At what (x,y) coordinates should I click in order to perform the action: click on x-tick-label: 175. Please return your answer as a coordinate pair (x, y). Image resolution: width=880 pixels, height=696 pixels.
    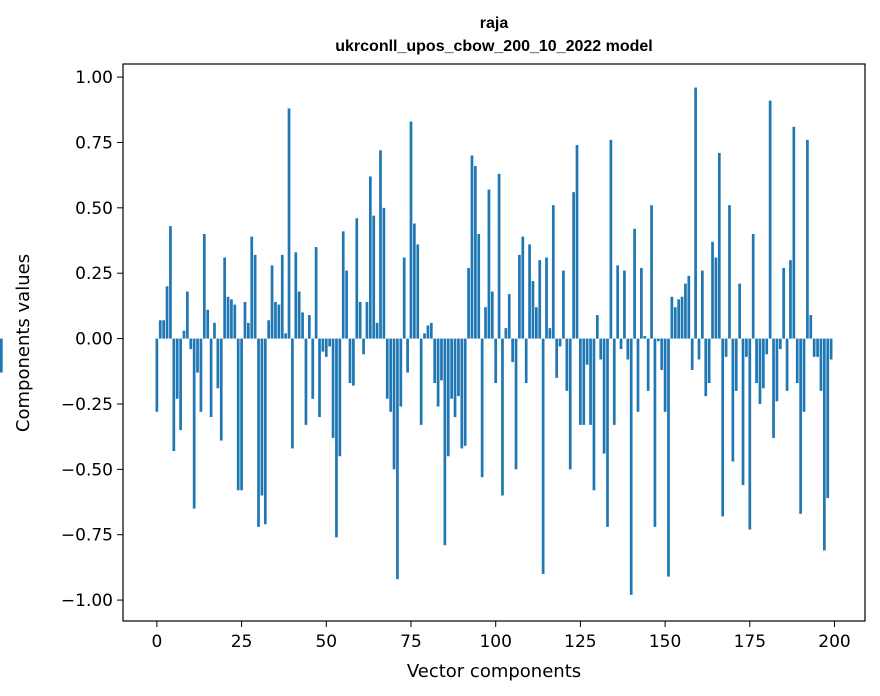
    Looking at the image, I should click on (750, 642).